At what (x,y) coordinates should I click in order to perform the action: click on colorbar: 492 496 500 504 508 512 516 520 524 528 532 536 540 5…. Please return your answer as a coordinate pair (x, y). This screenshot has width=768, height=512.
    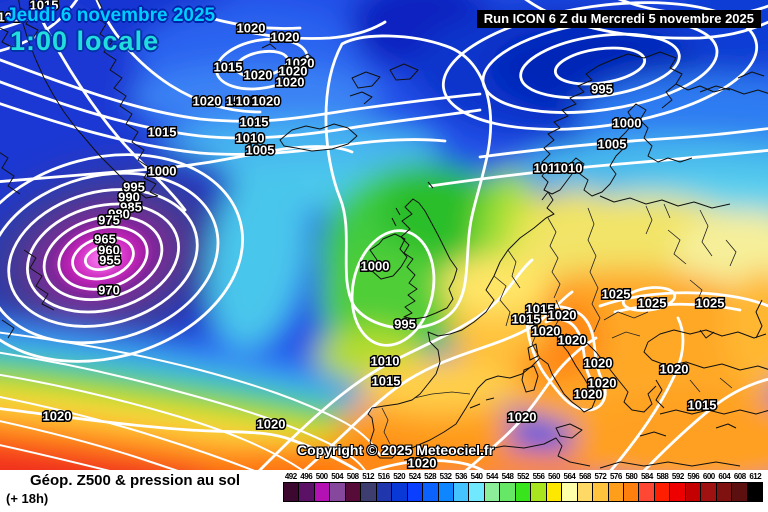
    Looking at the image, I should click on (523, 487).